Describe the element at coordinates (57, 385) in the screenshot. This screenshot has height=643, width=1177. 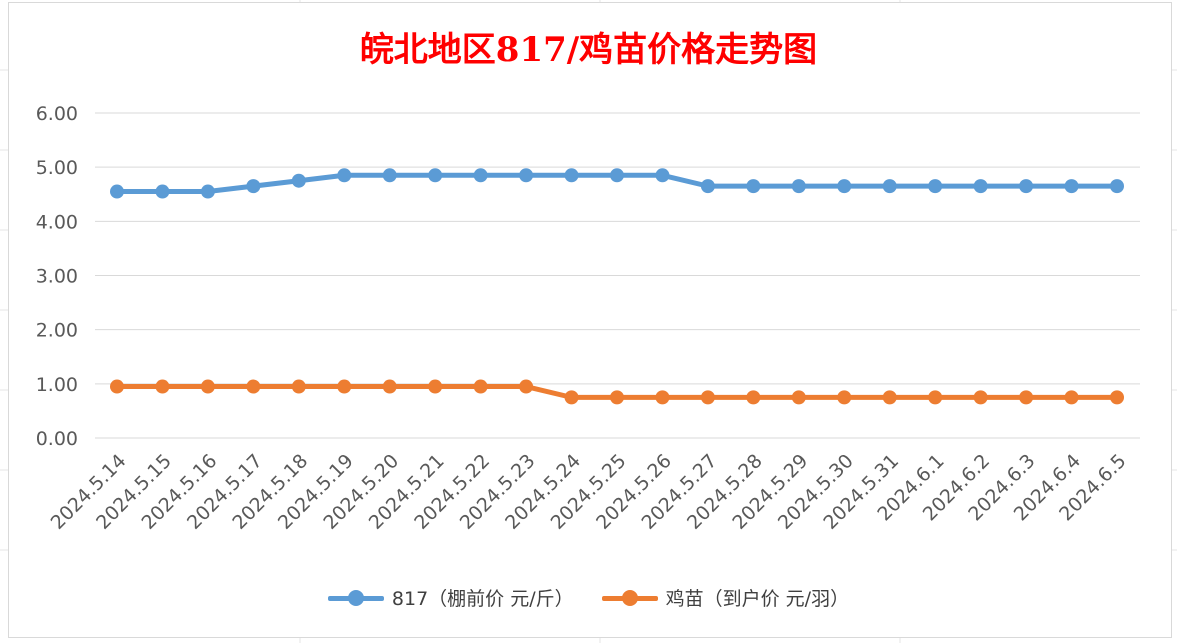
I see `y-tick-label: 1.00` at that location.